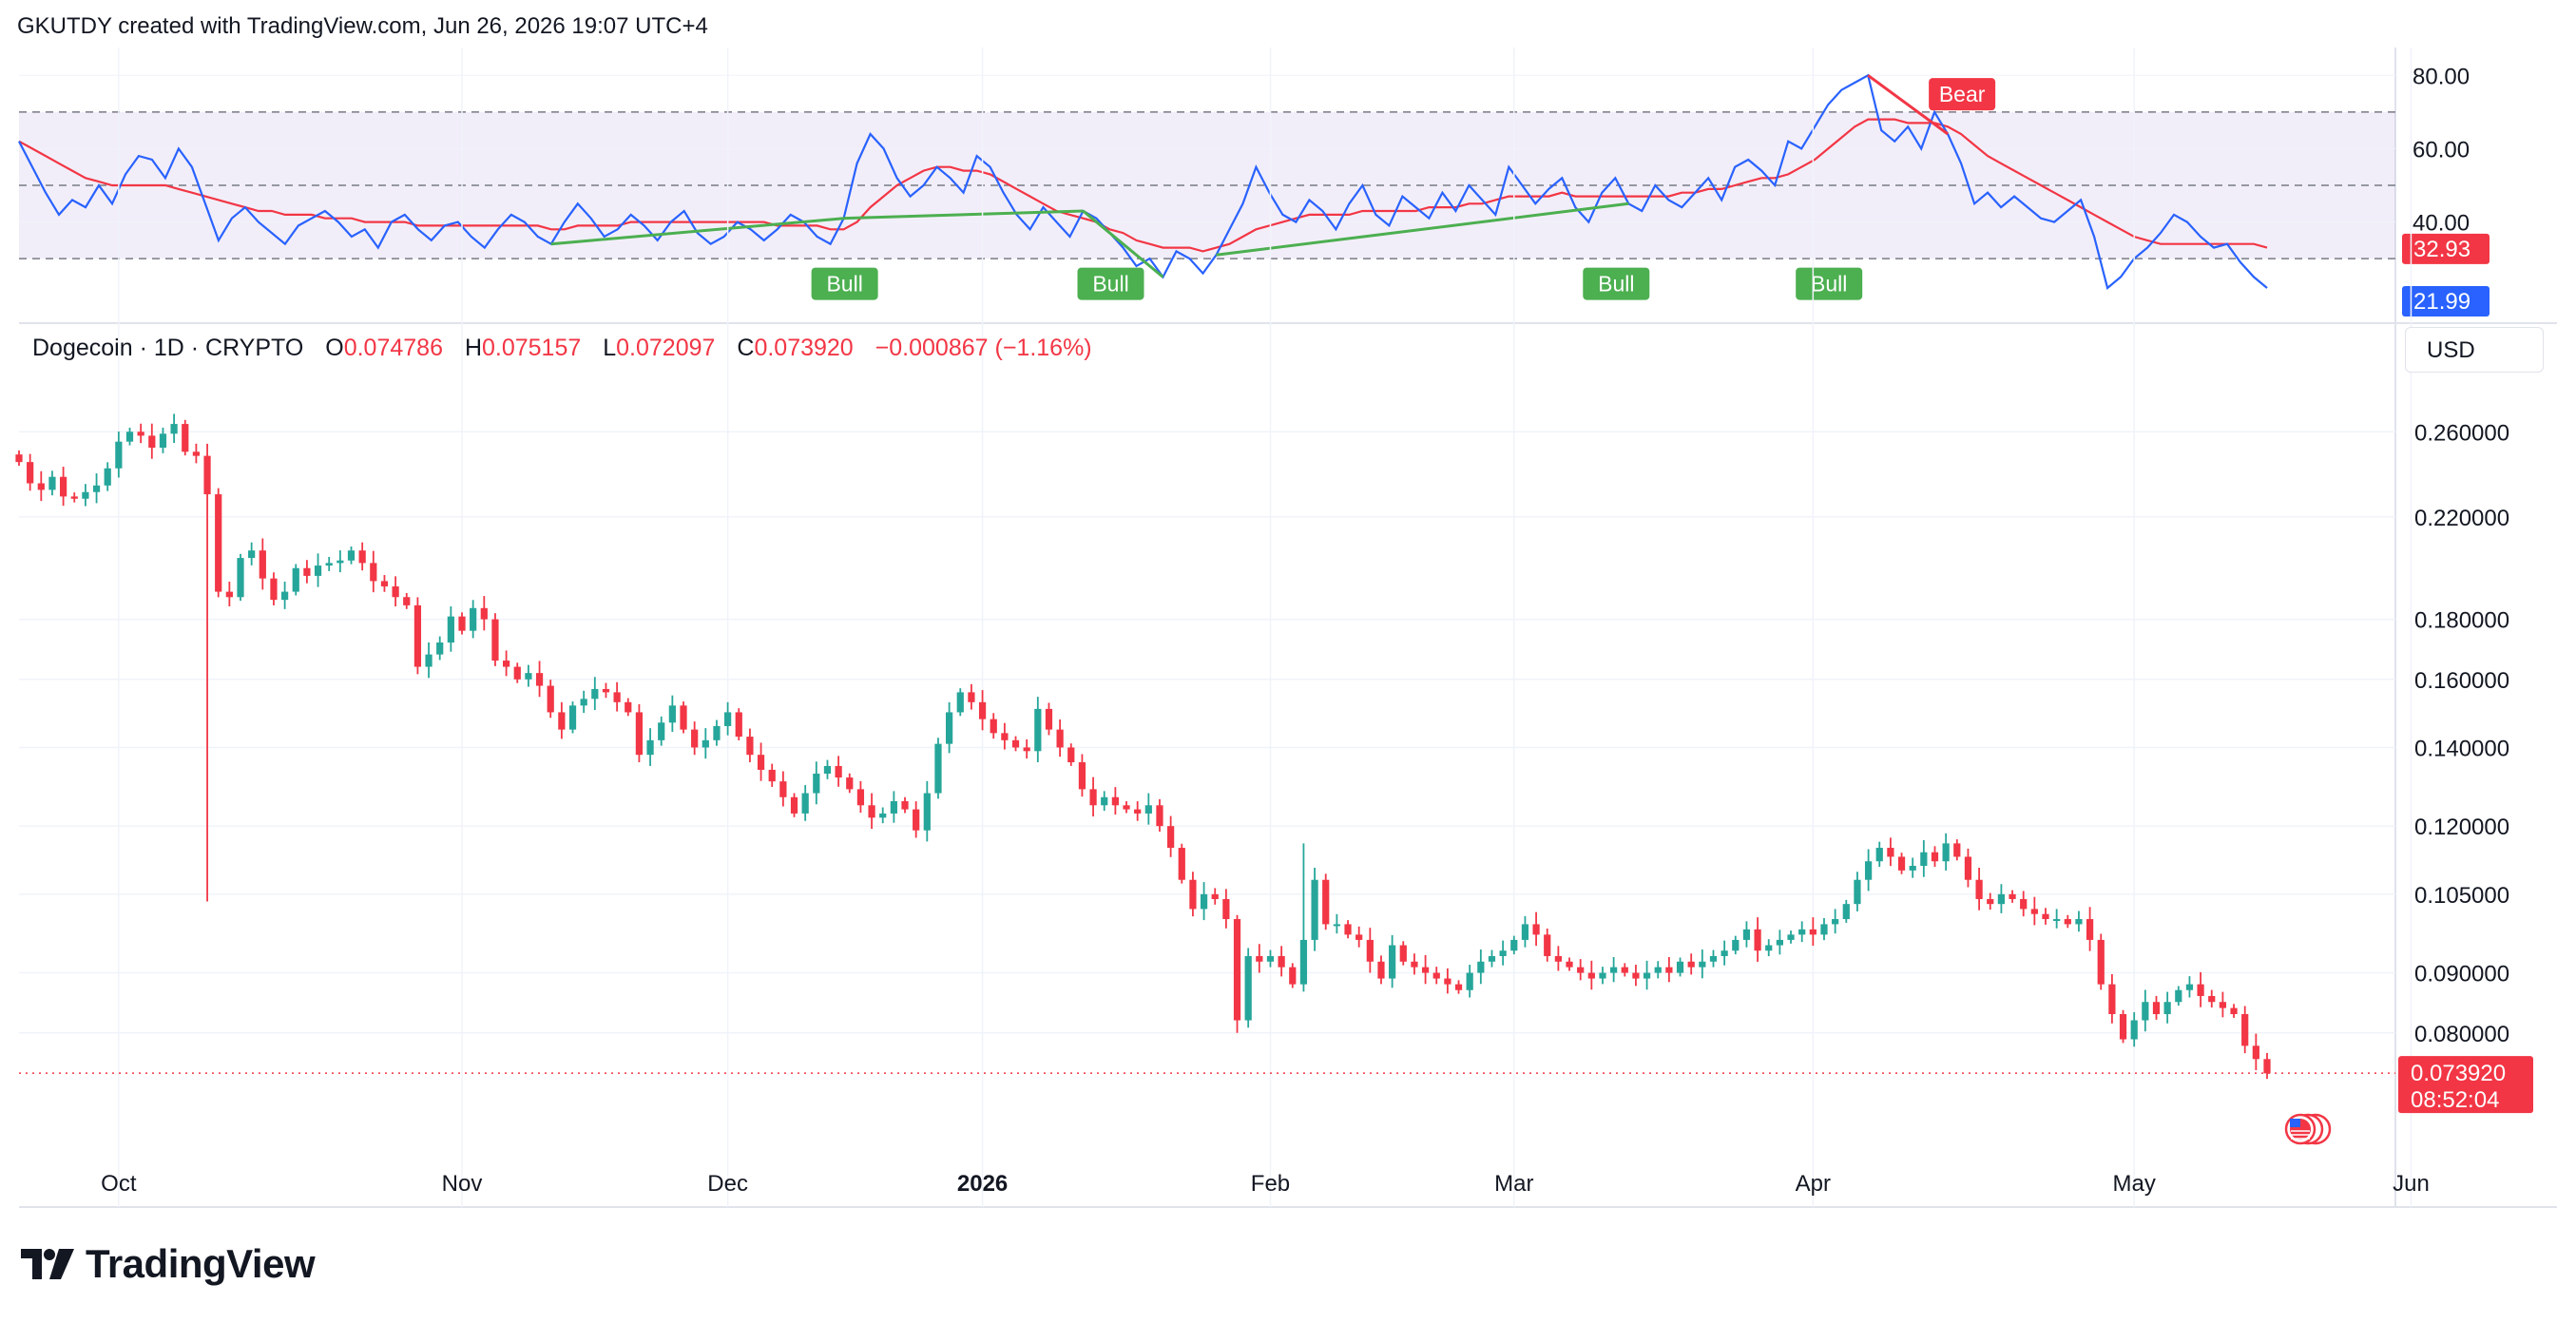  I want to click on price-y-tick: 0.180000, so click(2462, 621).